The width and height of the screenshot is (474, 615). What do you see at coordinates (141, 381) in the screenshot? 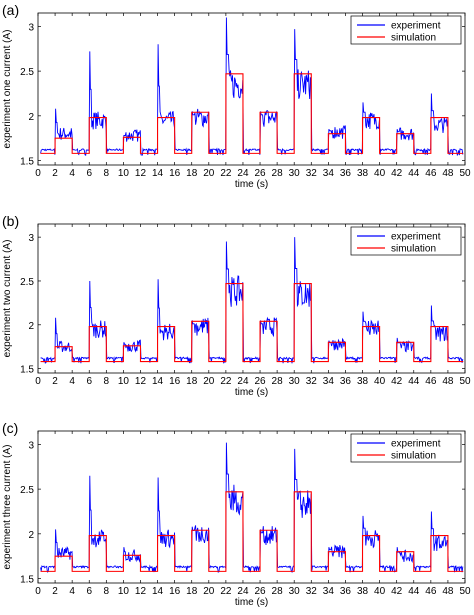
I see `x-tick-label: 12` at bounding box center [141, 381].